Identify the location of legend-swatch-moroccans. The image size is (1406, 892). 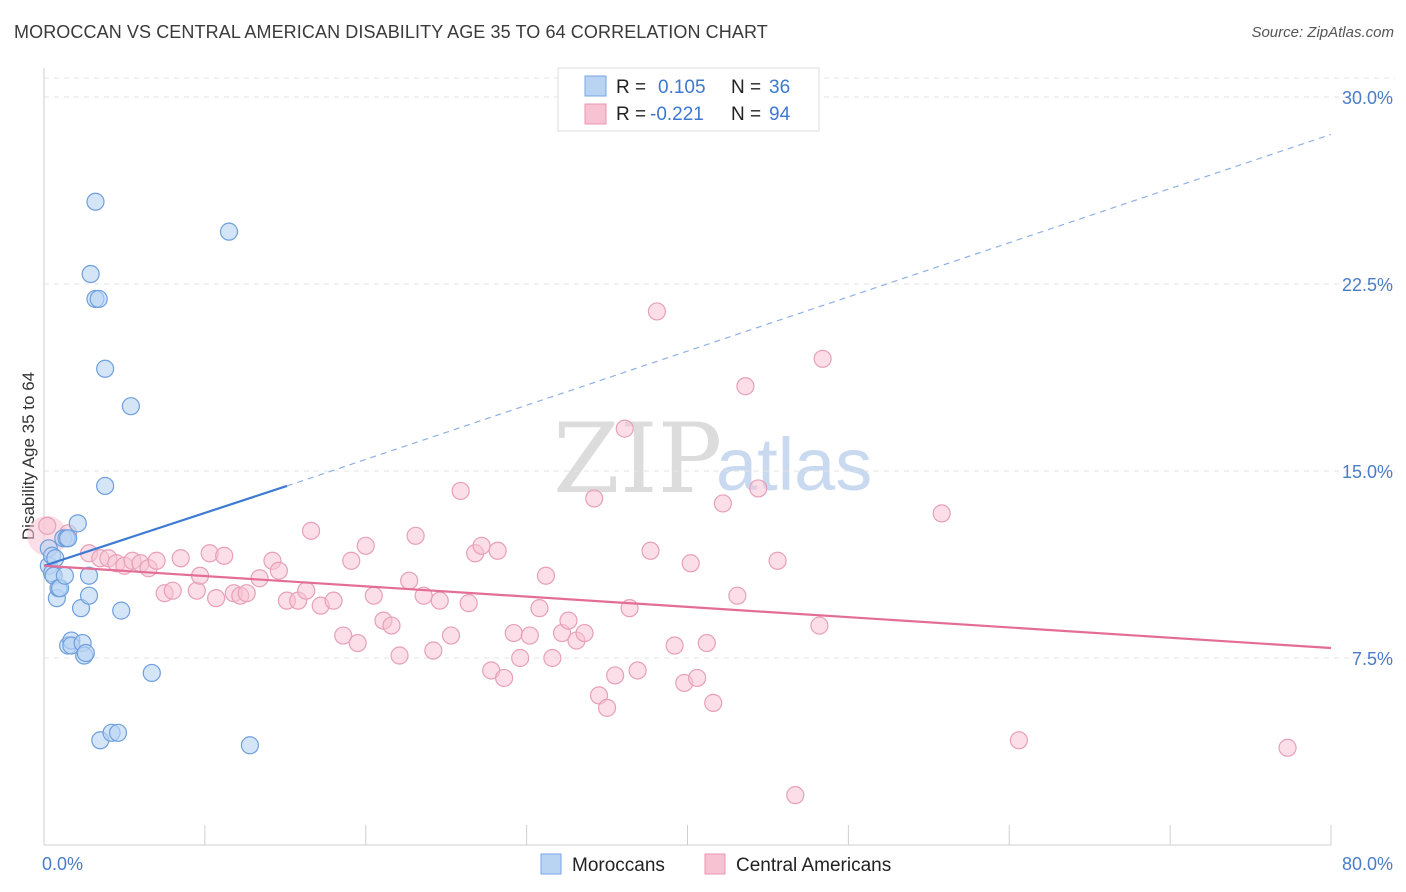
(595, 86).